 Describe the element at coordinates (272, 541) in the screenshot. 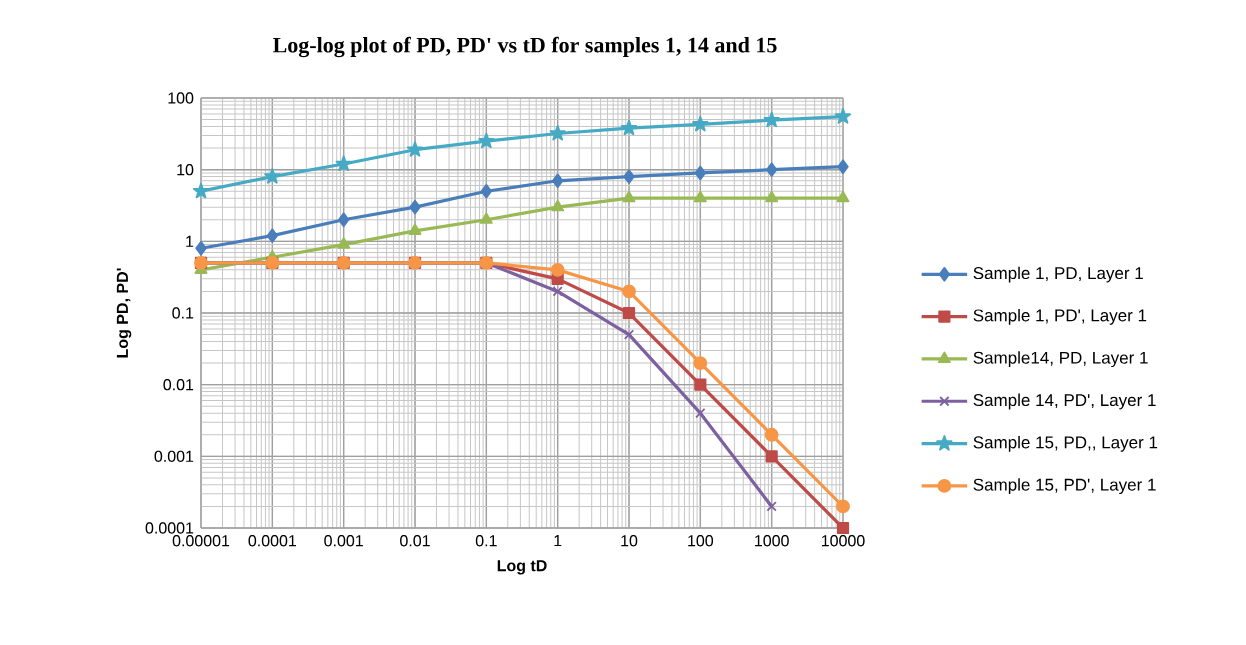

I see `x-tick-label: 0.0001` at that location.